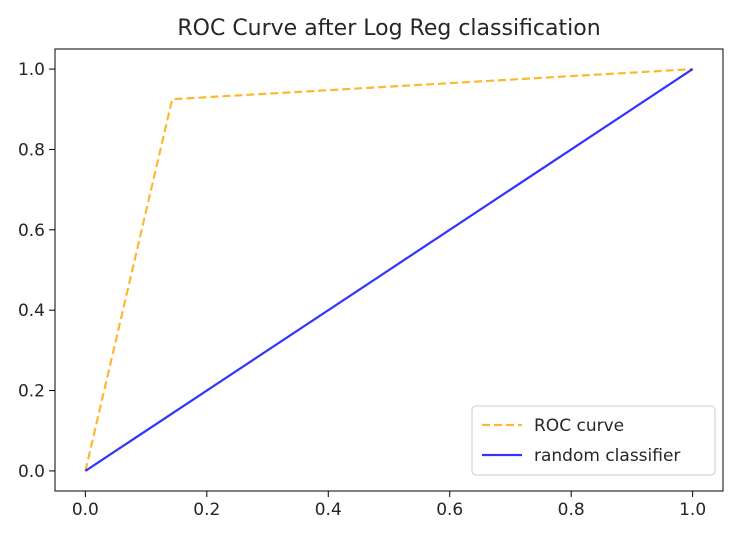 The image size is (738, 535). What do you see at coordinates (692, 510) in the screenshot?
I see `x-tick-label: 1.0` at bounding box center [692, 510].